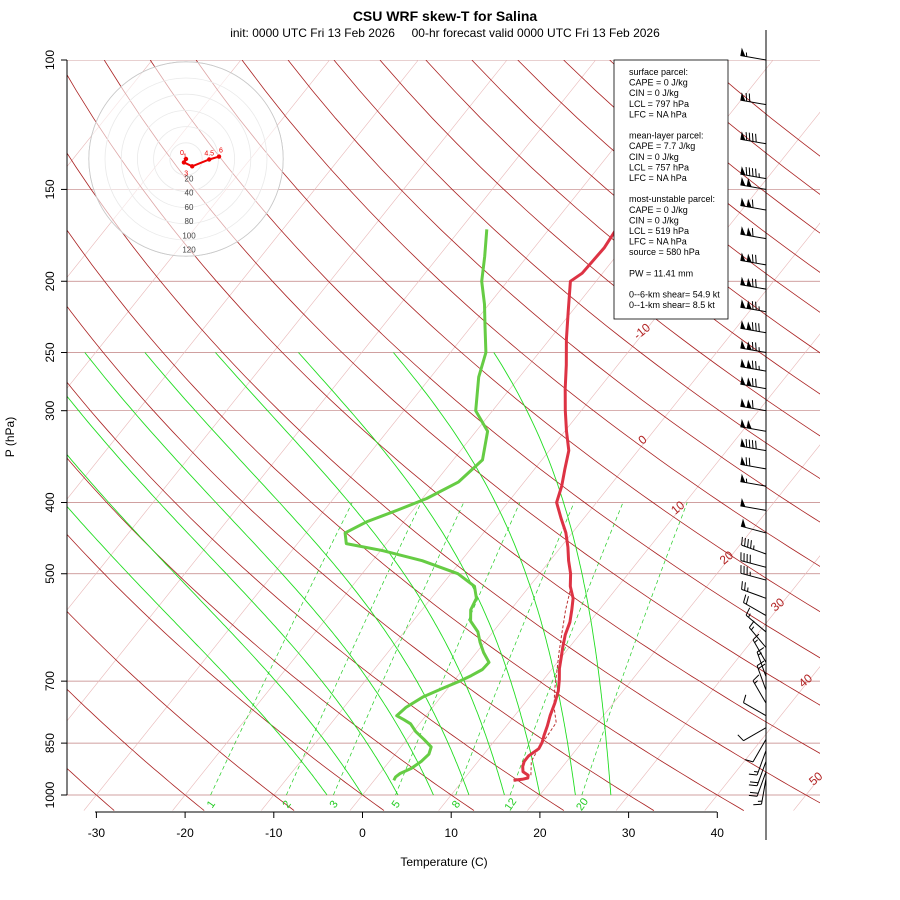  I want to click on x-tick-label: 40, so click(718, 833).